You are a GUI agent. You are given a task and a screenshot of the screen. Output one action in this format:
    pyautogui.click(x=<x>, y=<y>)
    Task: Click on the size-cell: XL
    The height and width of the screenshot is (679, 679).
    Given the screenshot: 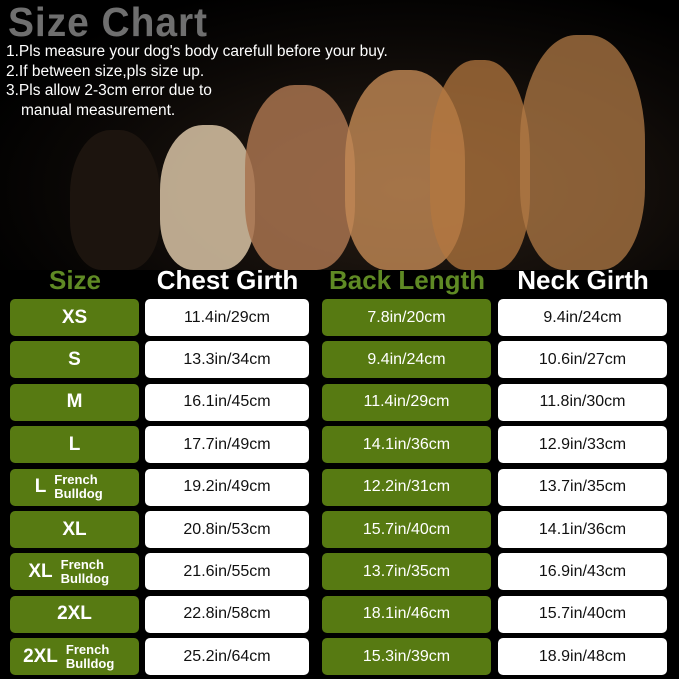 What is the action you would take?
    pyautogui.click(x=74, y=529)
    